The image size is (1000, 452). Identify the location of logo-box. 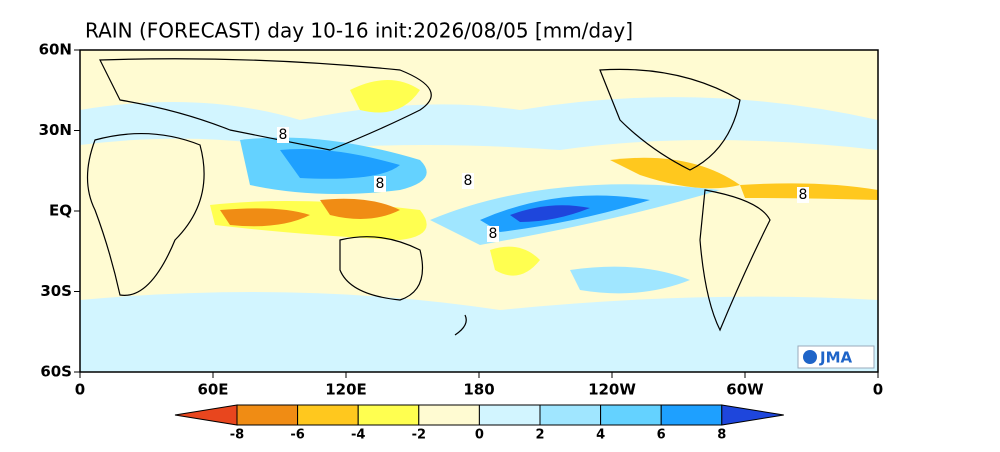
(836, 357).